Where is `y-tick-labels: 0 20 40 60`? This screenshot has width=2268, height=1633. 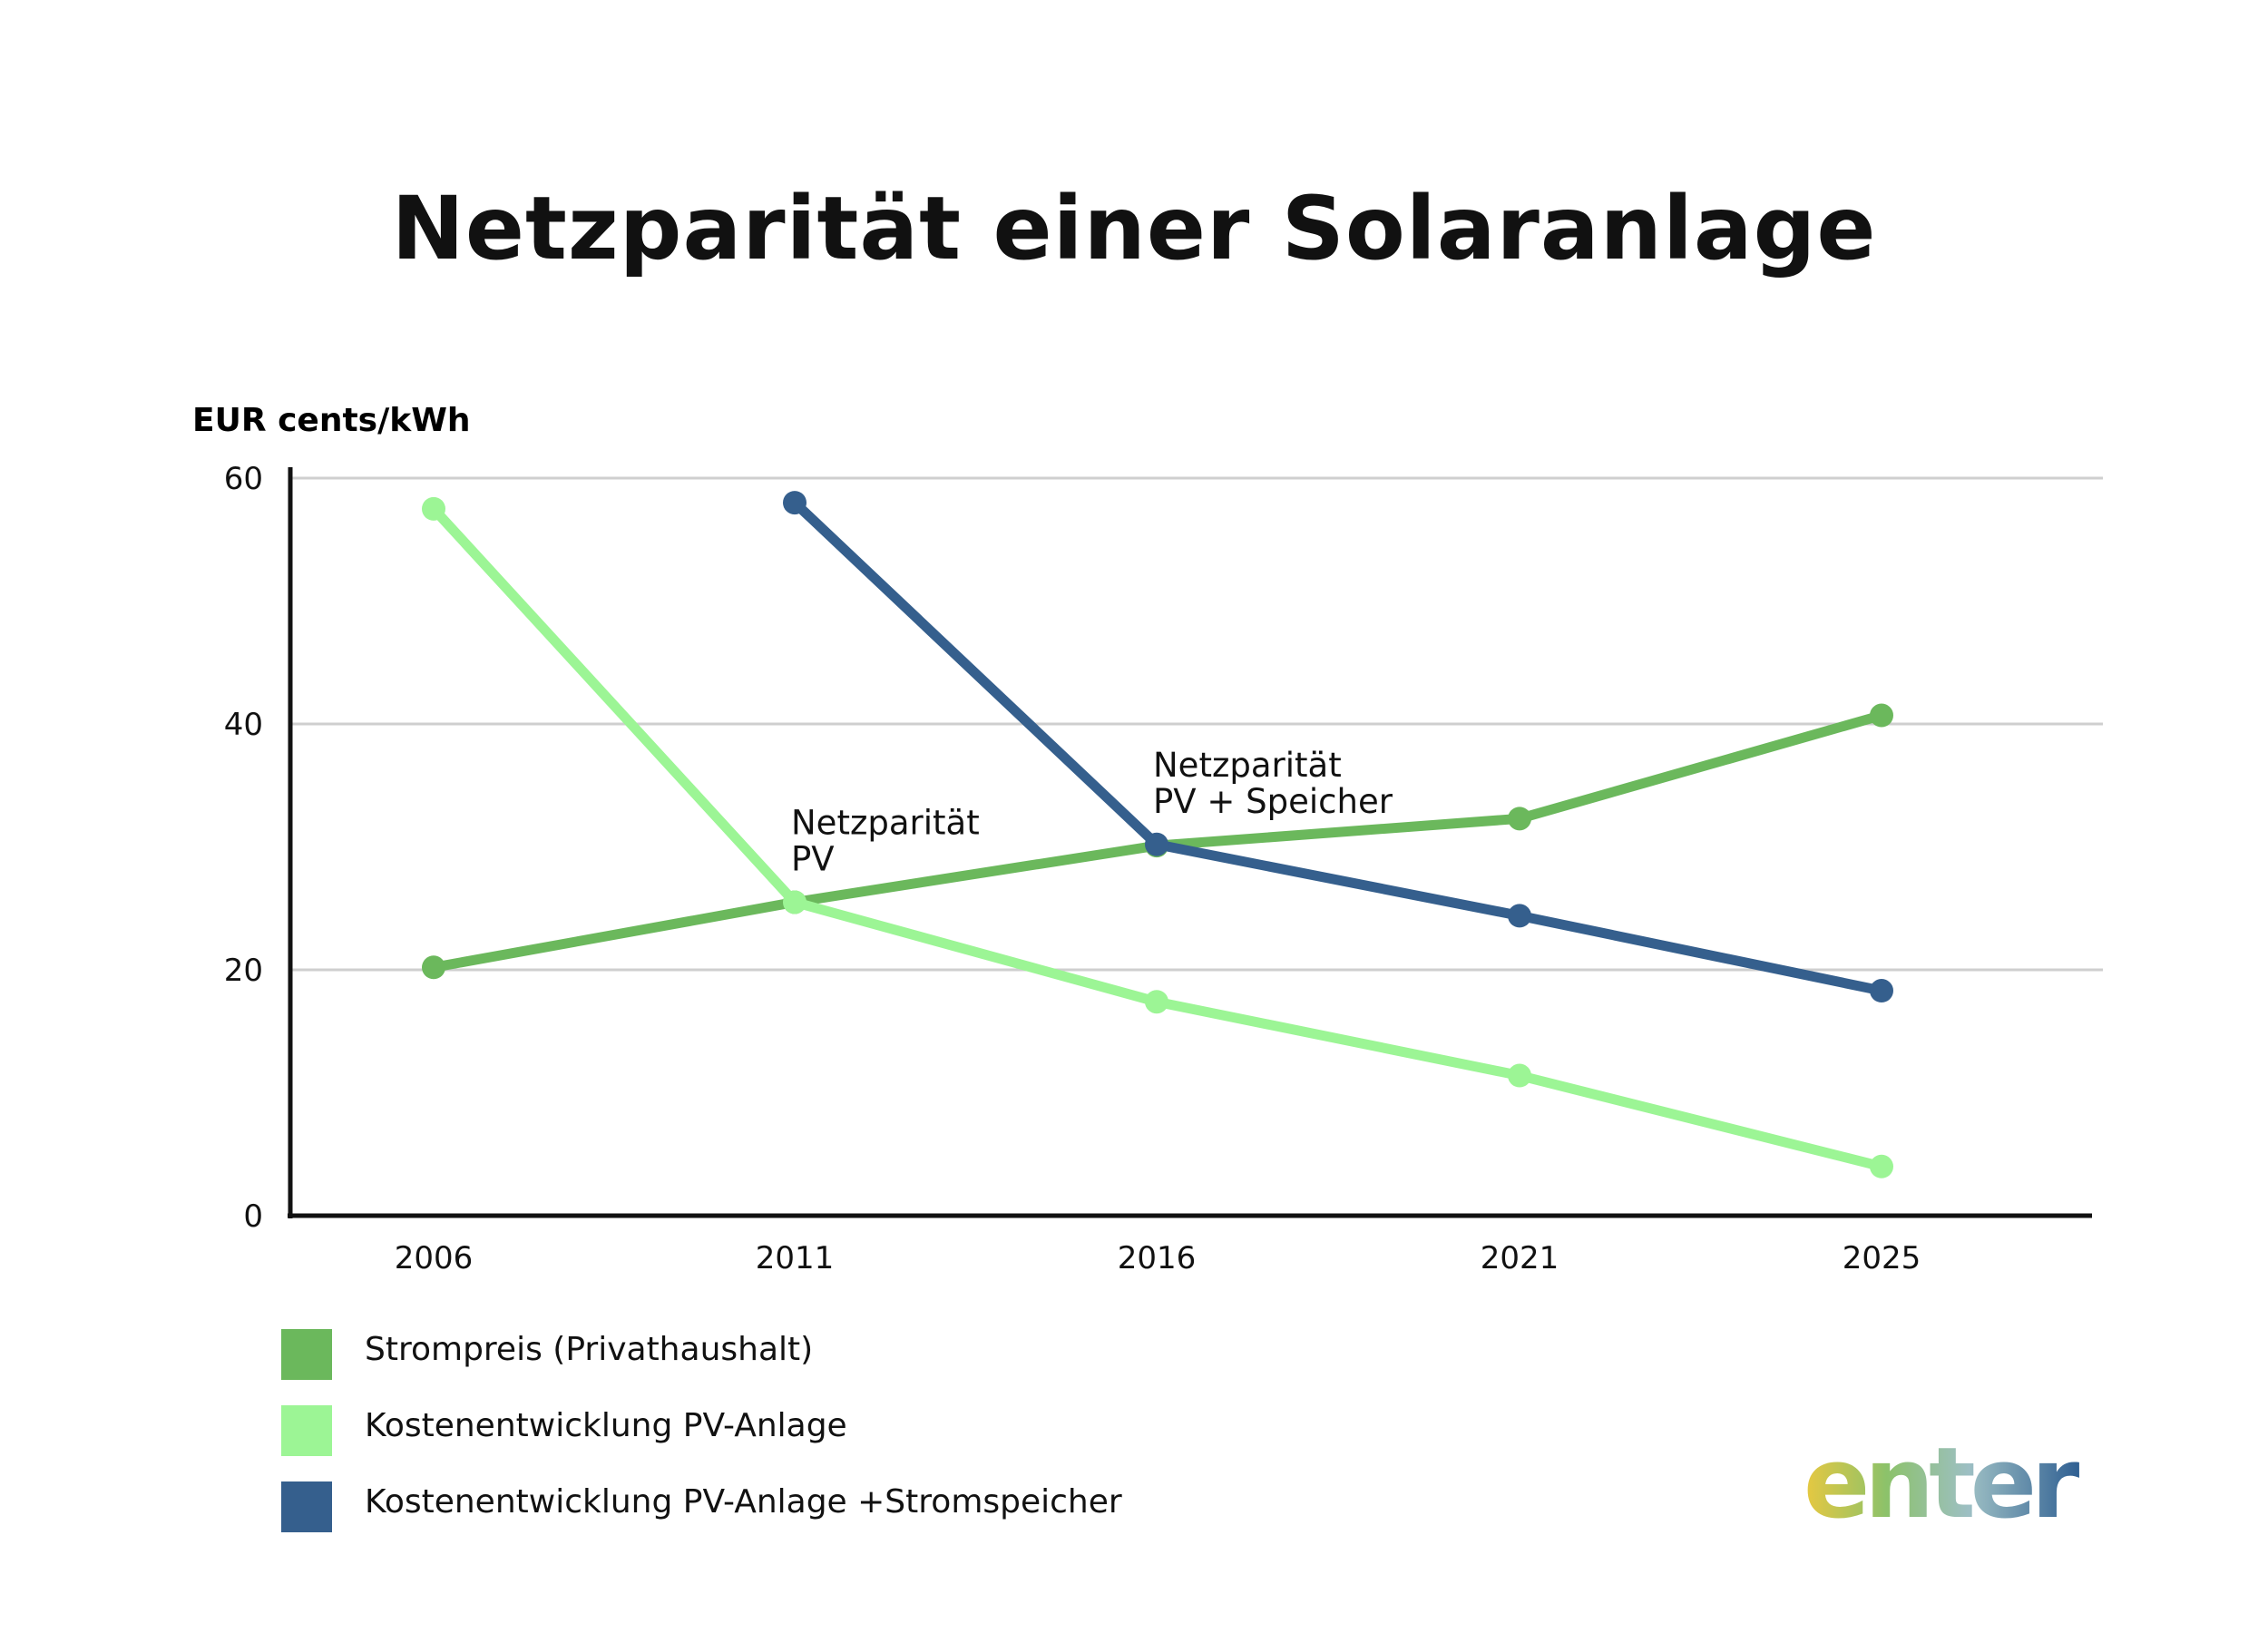
y-tick-labels: 0 20 40 60 is located at coordinates (243, 848).